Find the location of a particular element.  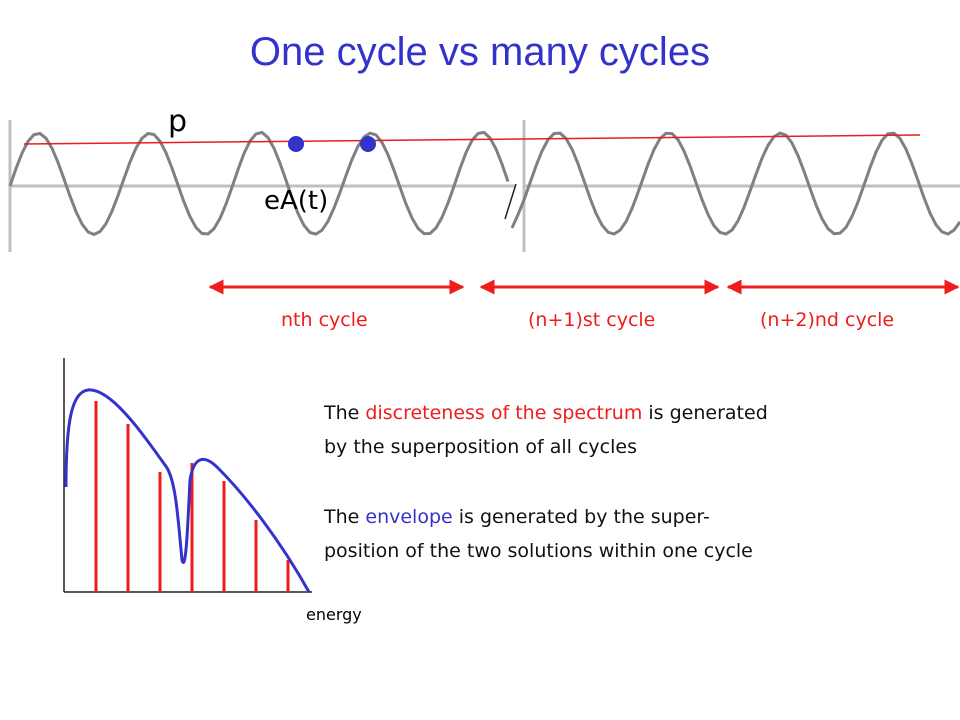

cycle-label-n1: (n+1)st cycle is located at coordinates (592, 320).